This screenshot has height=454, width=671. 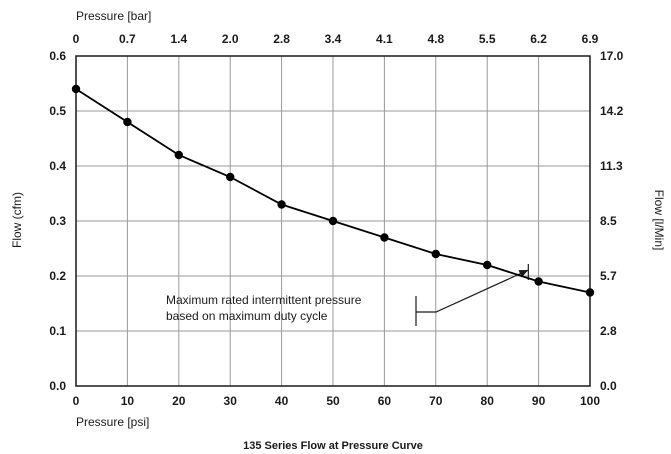 I want to click on top-tick-label: 5.5, so click(x=487, y=39).